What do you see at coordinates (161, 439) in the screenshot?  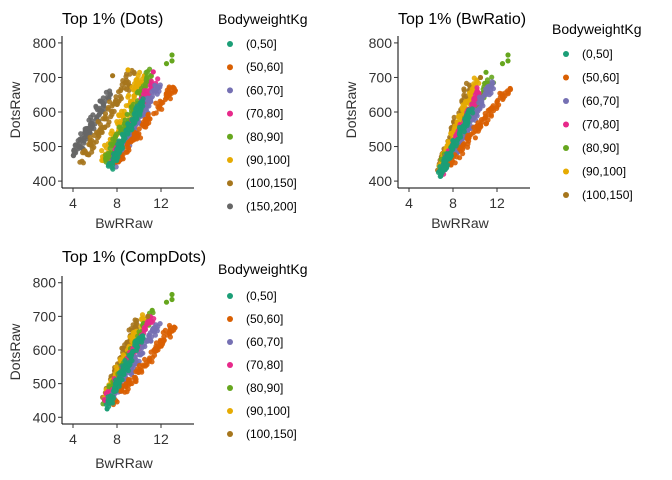 I see `x-tick-label: 12` at bounding box center [161, 439].